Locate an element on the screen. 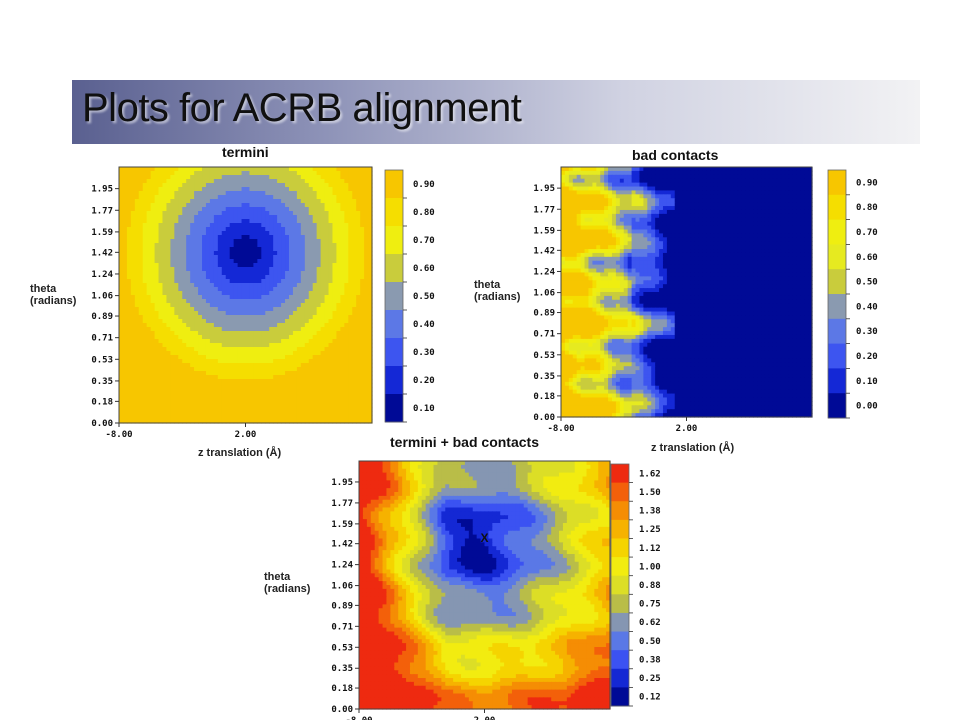  xlabel-termini: z translation (Å) is located at coordinates (240, 453).